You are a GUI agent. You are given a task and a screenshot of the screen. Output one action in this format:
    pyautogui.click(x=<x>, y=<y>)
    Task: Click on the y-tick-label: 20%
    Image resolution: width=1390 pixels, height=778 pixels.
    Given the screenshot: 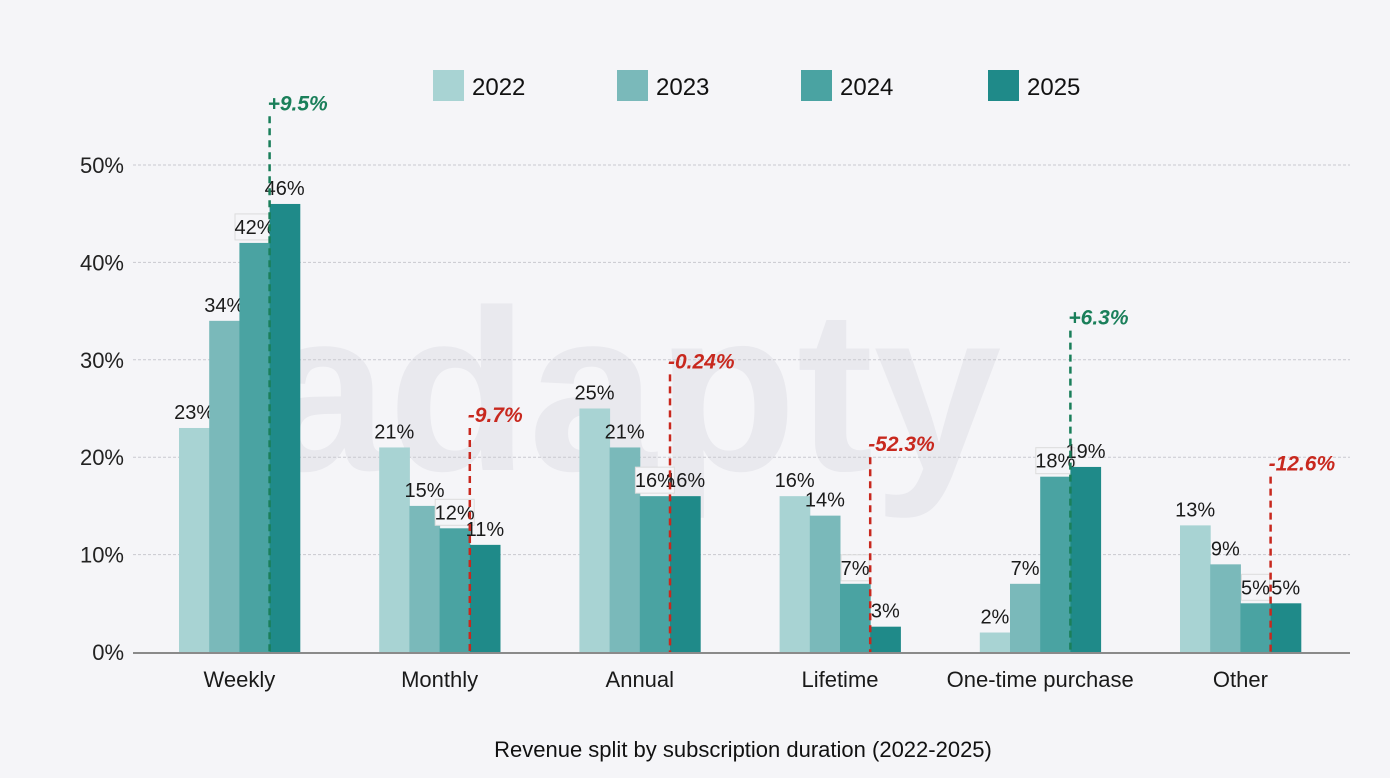 What is the action you would take?
    pyautogui.click(x=102, y=457)
    